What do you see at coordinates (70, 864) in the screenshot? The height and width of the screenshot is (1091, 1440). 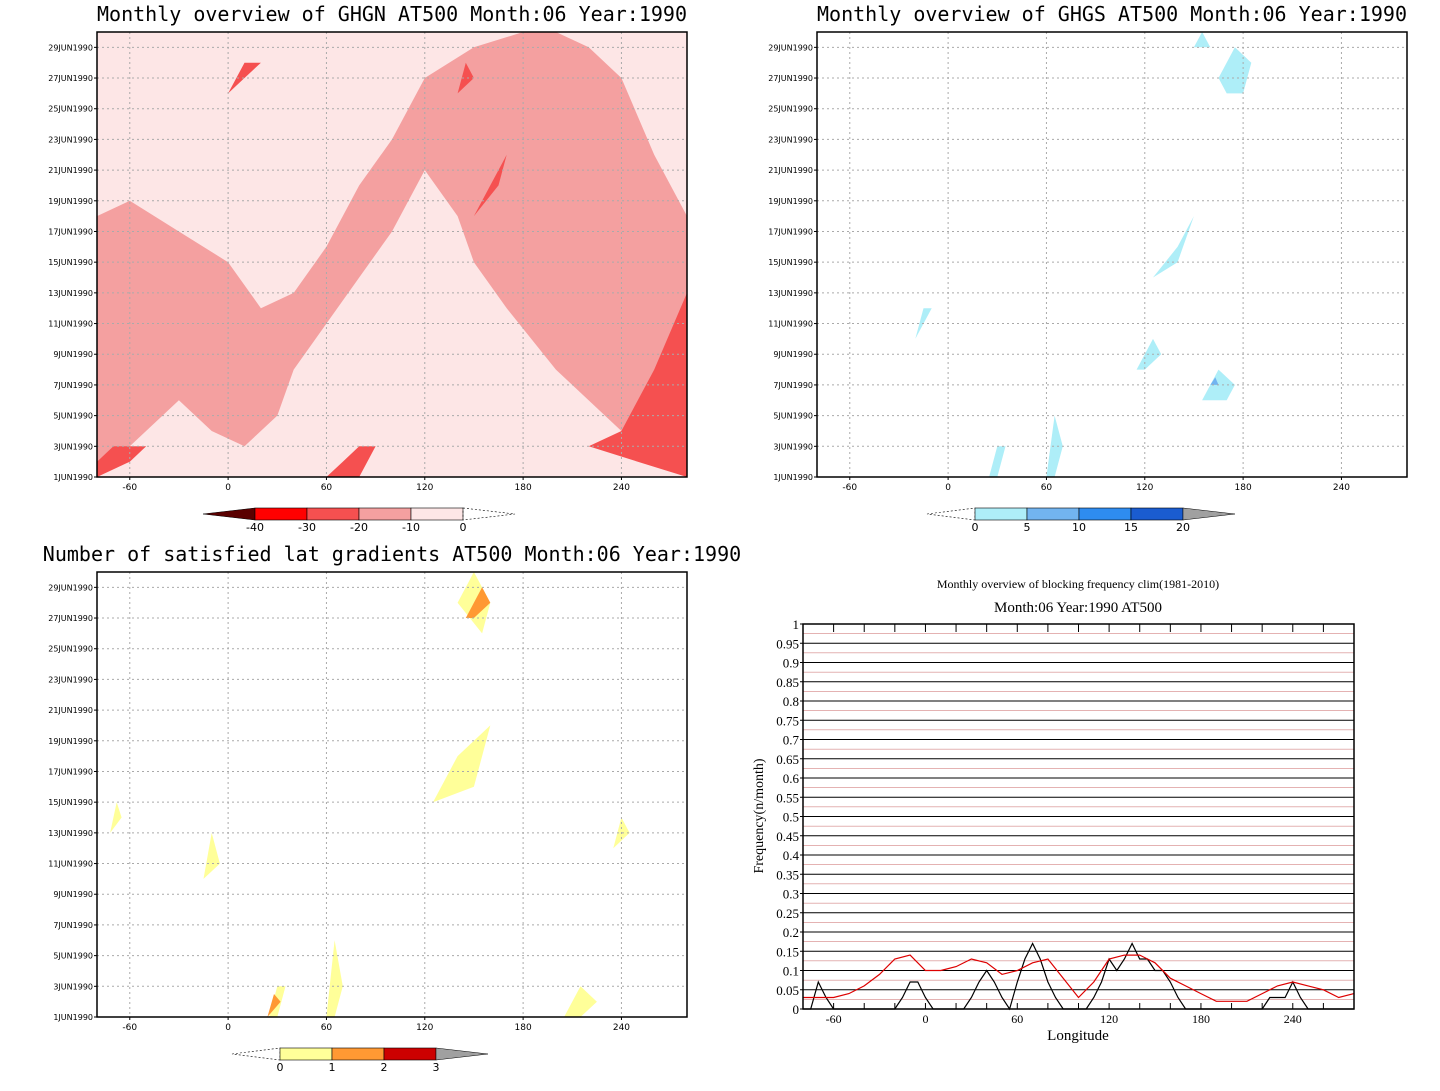 I see `lat-ytick-label: 11JUN1990` at bounding box center [70, 864].